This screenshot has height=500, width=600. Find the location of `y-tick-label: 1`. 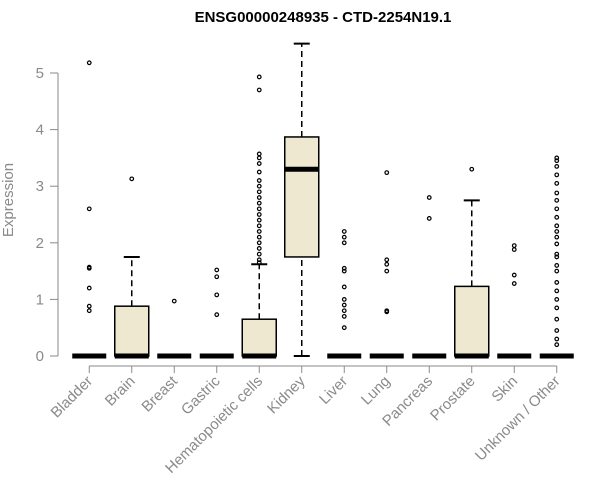

y-tick-label: 1 is located at coordinates (40, 299).